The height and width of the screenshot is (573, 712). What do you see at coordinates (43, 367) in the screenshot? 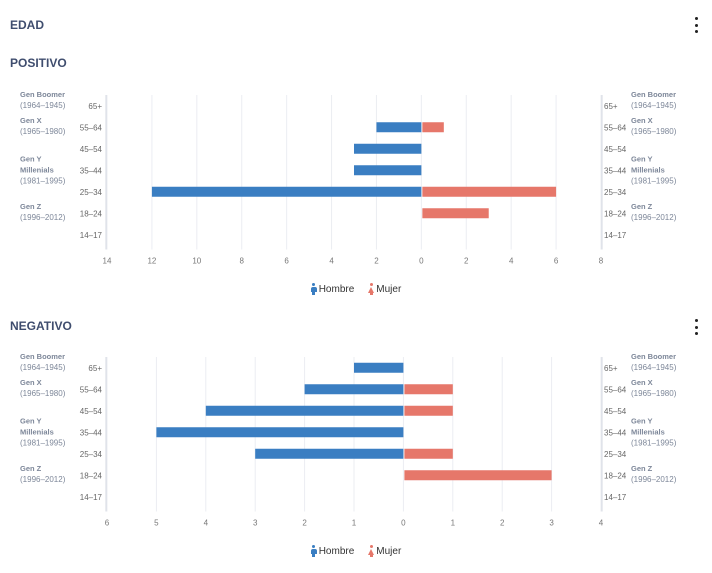
I see `generation-label-years: (1964–1945)` at bounding box center [43, 367].